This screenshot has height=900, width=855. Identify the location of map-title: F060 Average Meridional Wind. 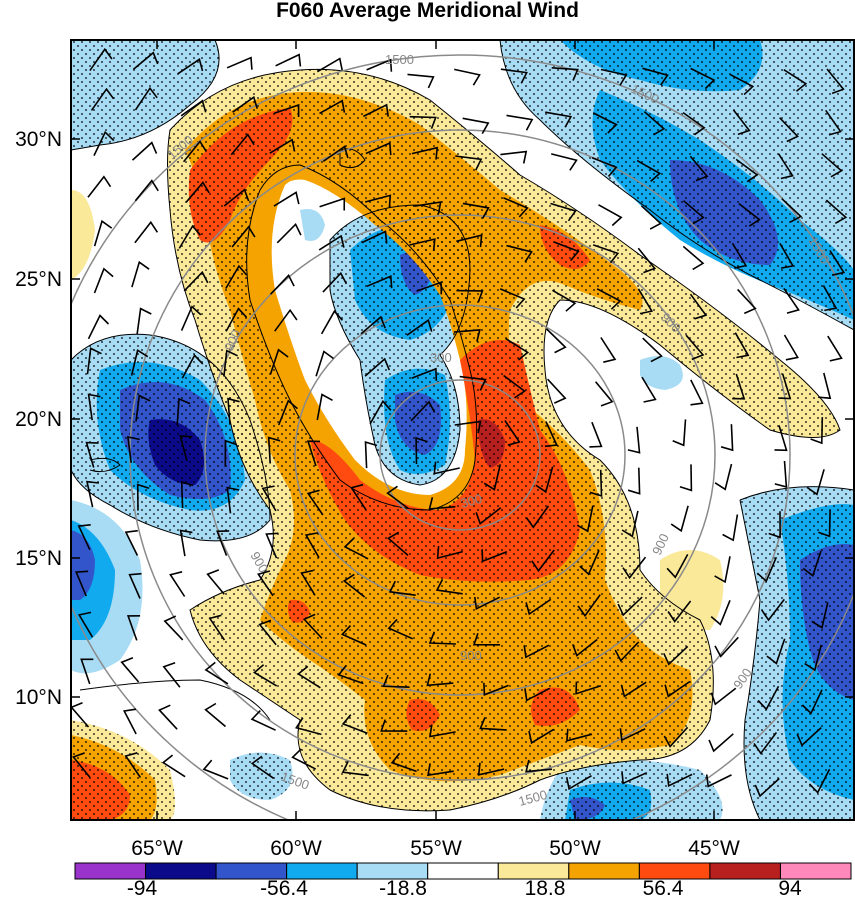
(427, 11).